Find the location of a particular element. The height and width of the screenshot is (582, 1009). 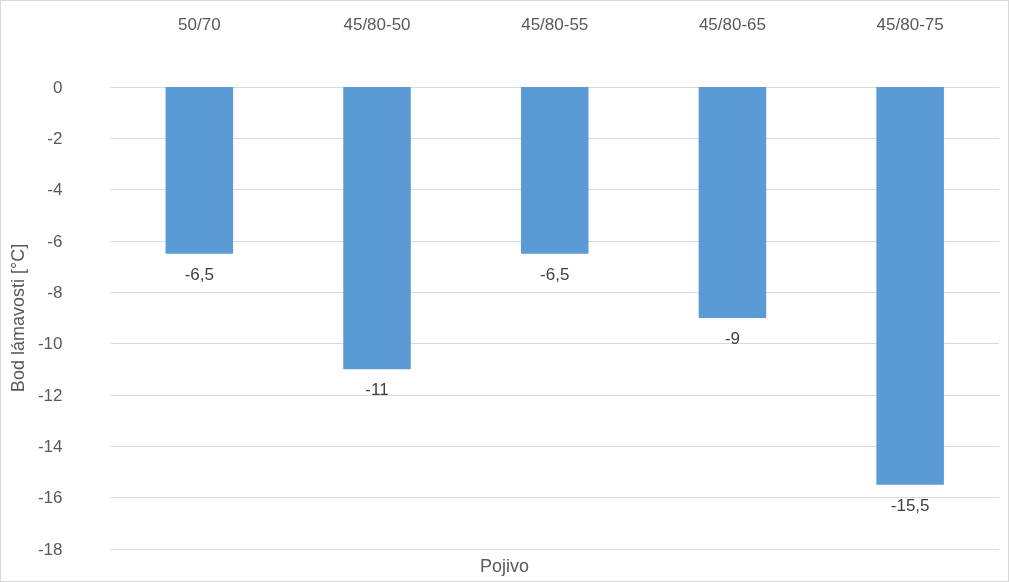

x-tick-label: 45/80-75 is located at coordinates (910, 24).